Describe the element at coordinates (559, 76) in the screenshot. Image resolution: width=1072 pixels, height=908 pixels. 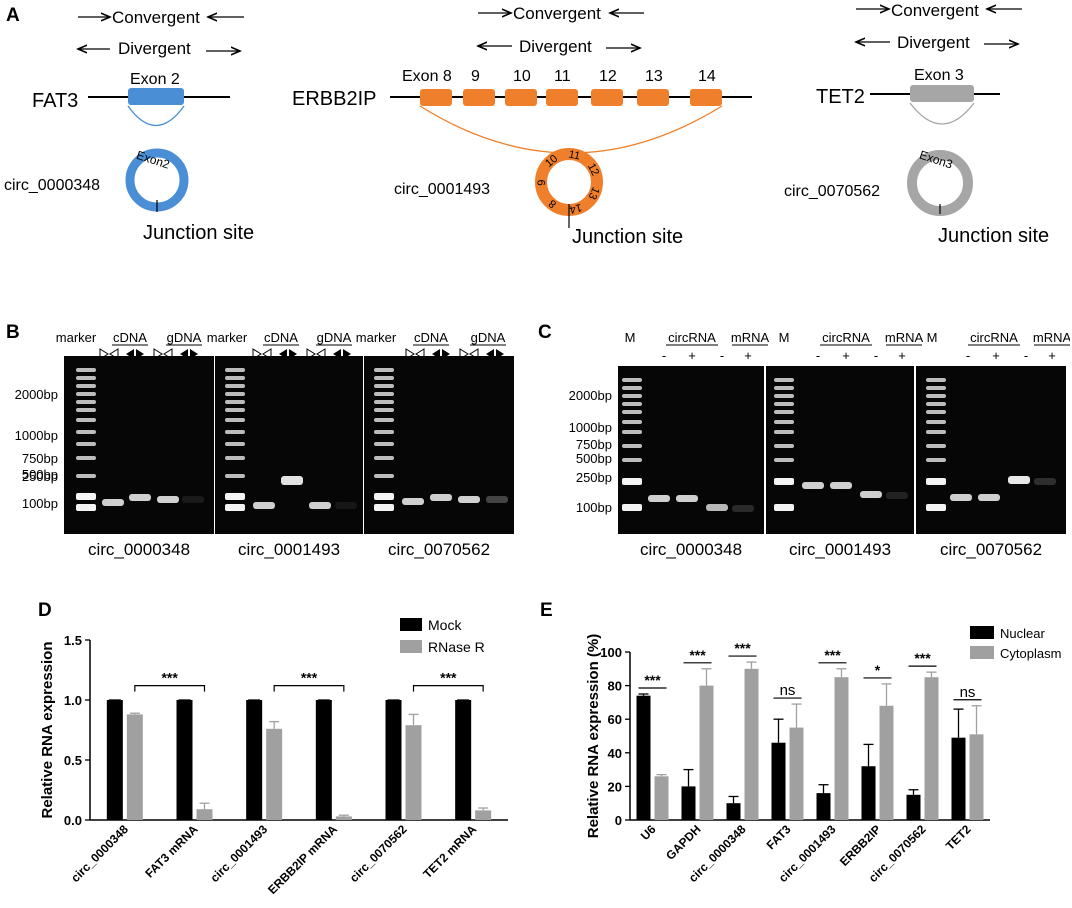
I see `erbb2ip-exon-labels: Exon 8 9 10 11 12 13 14` at that location.